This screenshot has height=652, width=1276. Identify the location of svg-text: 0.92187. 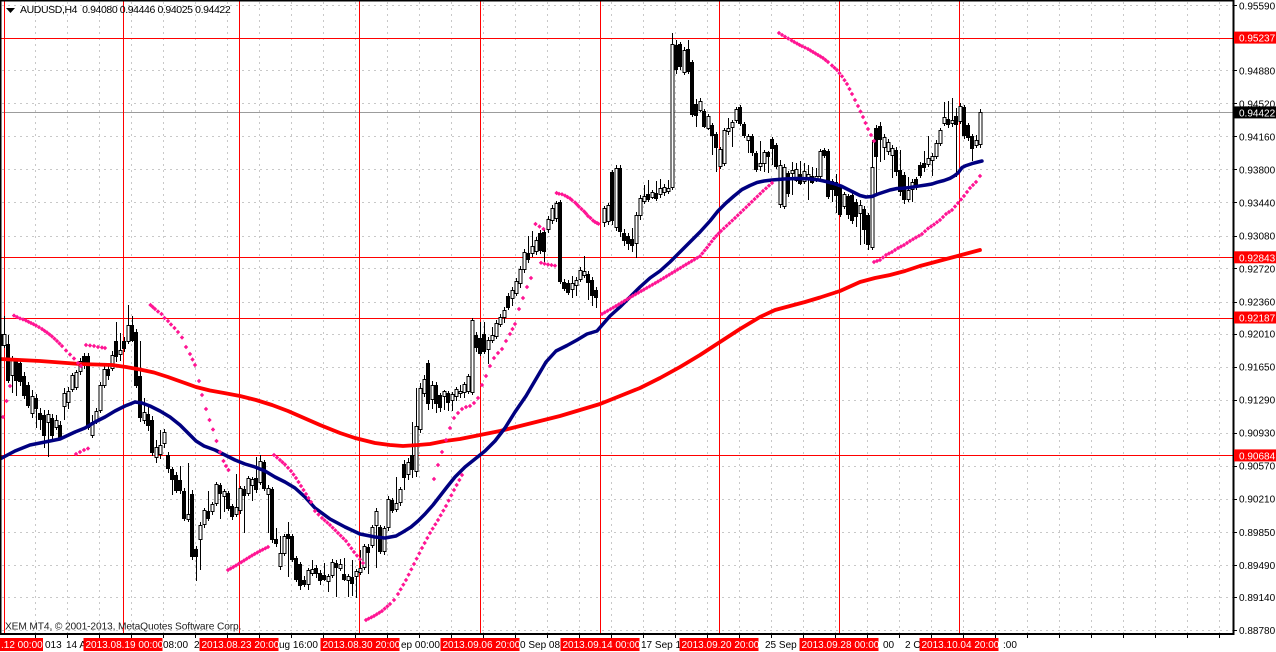
(1257, 319).